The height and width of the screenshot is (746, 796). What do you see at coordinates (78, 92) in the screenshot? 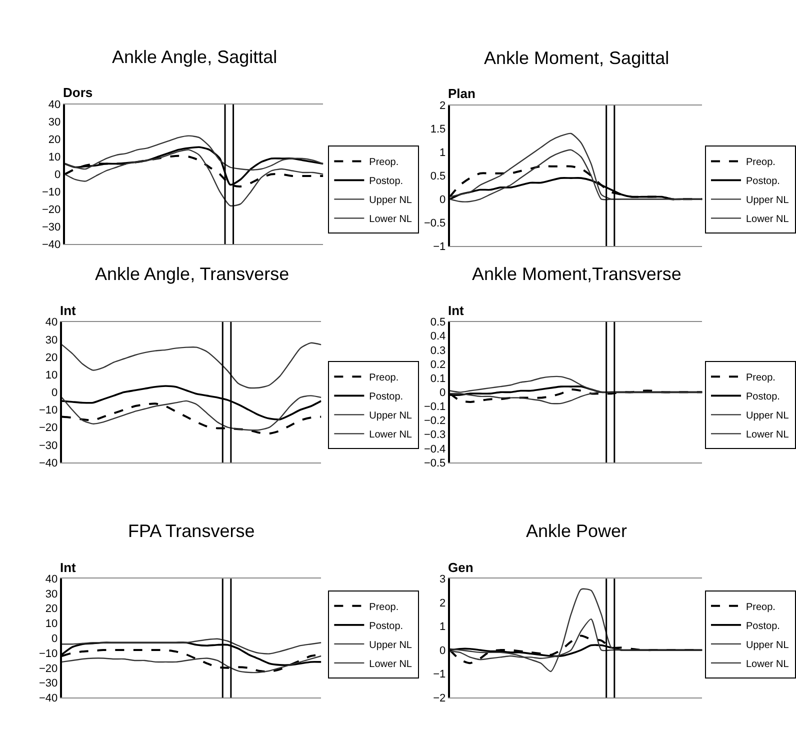
I see `y-axis-title: Dors` at bounding box center [78, 92].